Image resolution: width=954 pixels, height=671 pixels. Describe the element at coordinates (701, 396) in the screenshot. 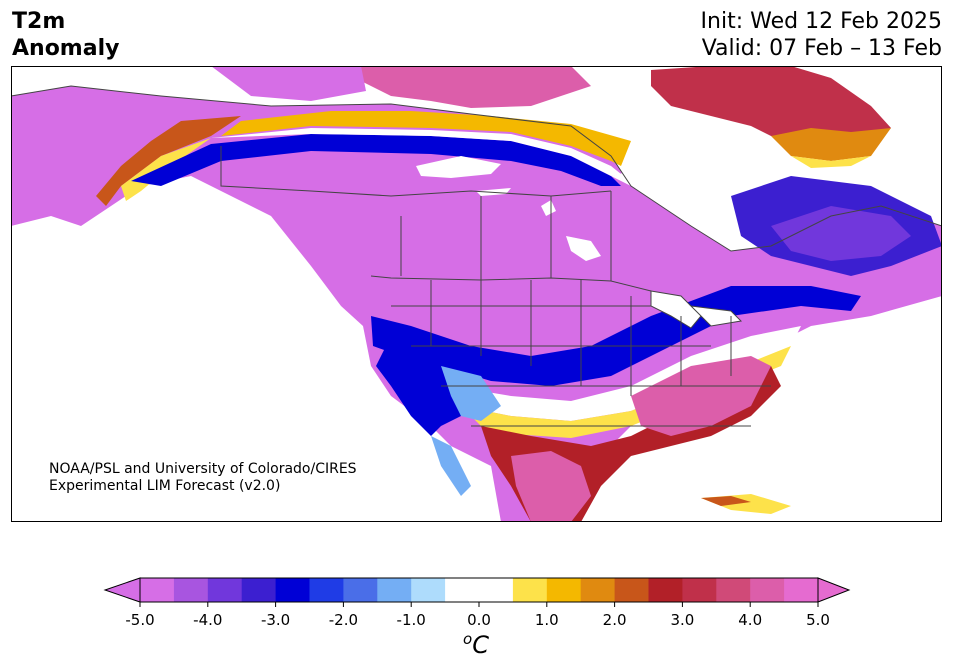

I see `southeast-pink` at that location.